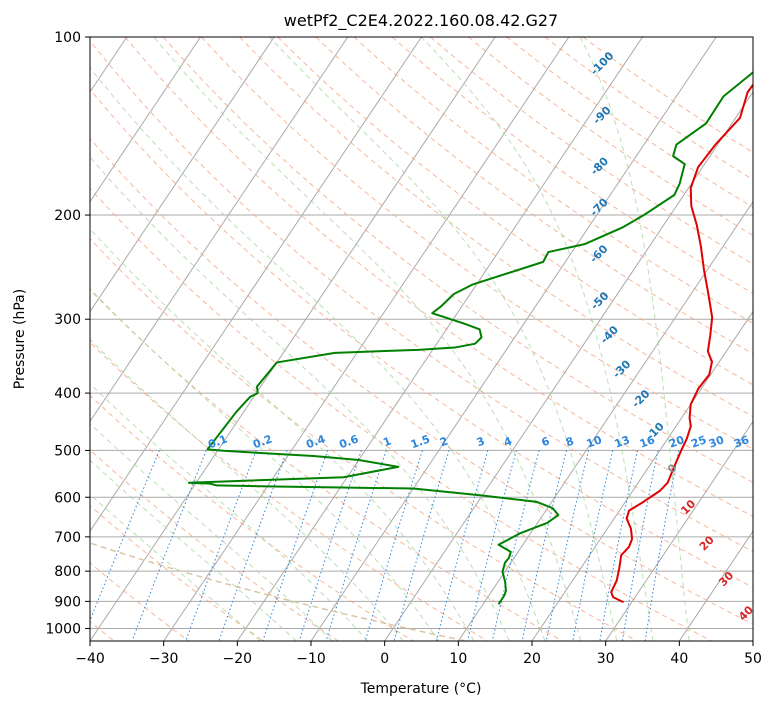 The image size is (775, 708). What do you see at coordinates (716, 442) in the screenshot?
I see `mixing-ratio-label: 30` at bounding box center [716, 442].